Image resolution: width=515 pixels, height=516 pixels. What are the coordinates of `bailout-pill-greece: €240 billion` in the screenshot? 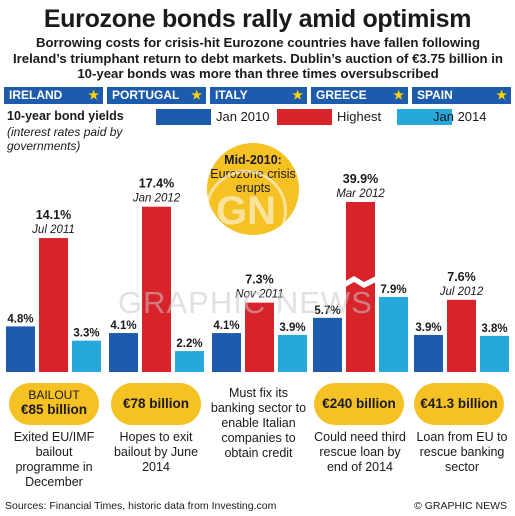 It's located at (359, 404).